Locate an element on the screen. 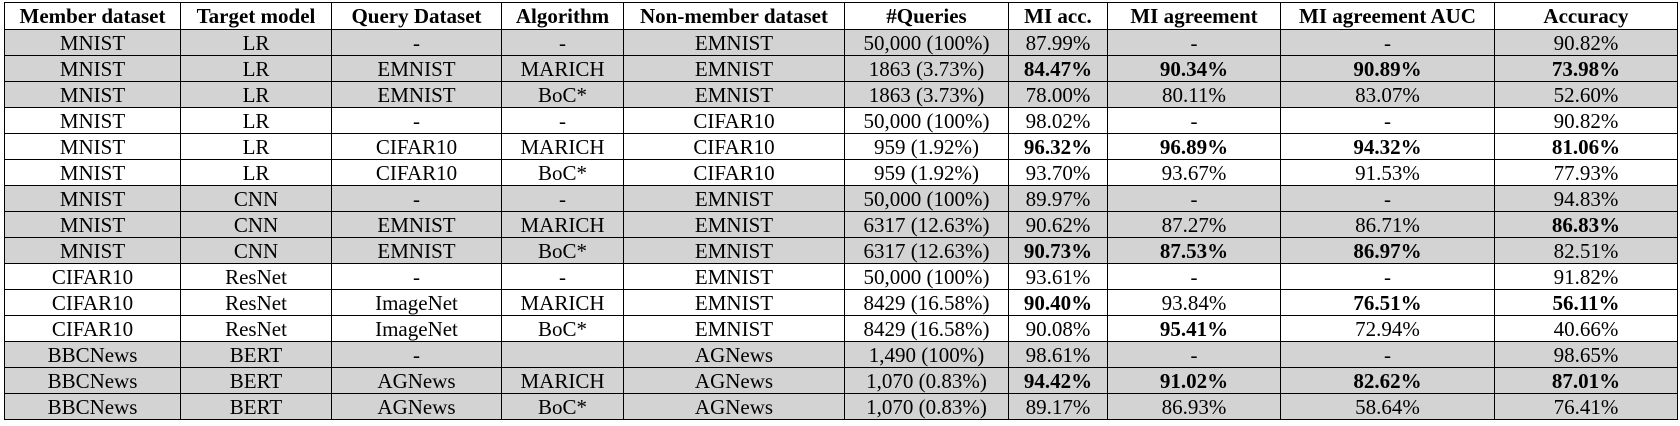  cell-accuracy: 77.93% is located at coordinates (1586, 172).